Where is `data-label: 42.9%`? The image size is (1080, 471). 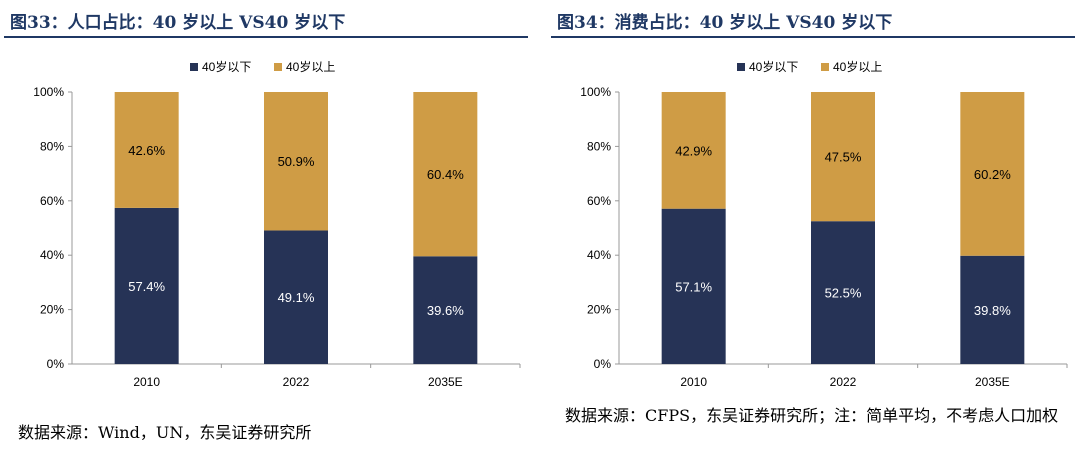
data-label: 42.9% is located at coordinates (693, 150).